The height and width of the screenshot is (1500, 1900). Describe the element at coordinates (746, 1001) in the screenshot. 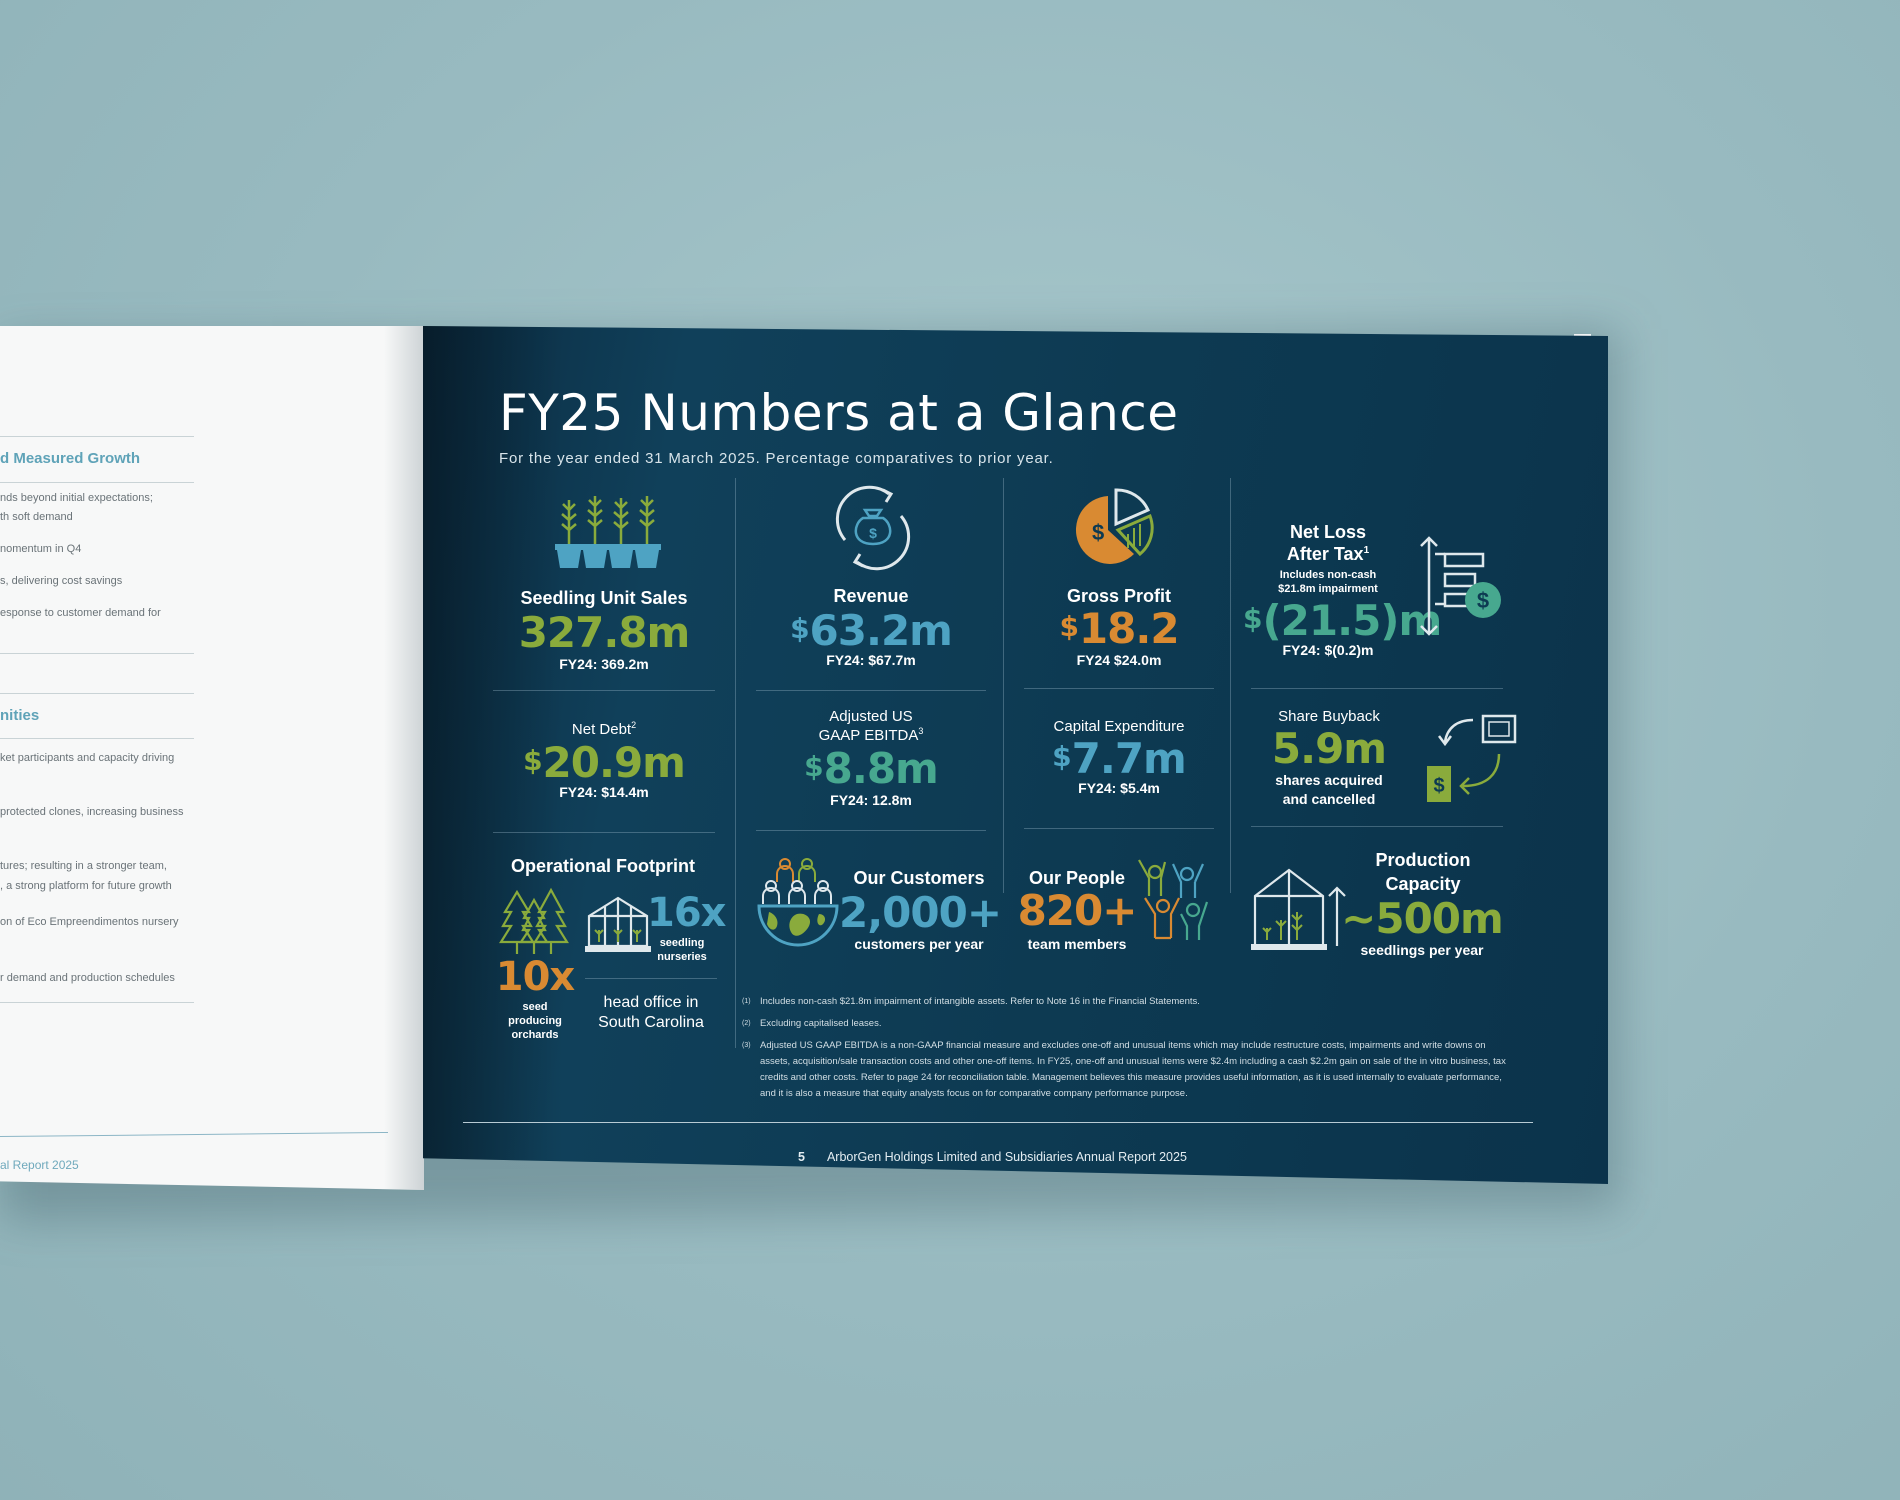

I see `footnote-number: (1)` at that location.